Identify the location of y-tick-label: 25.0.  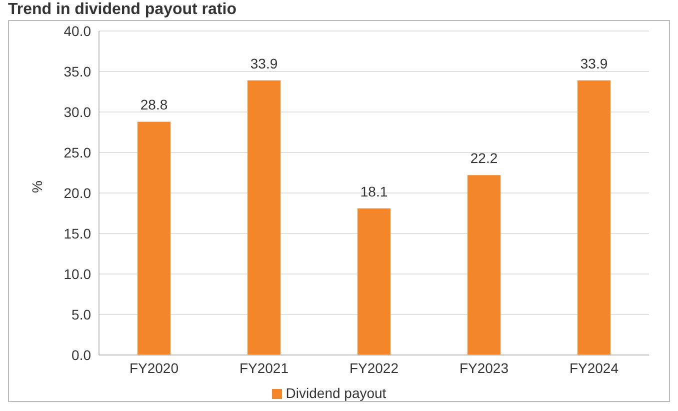
(78, 152).